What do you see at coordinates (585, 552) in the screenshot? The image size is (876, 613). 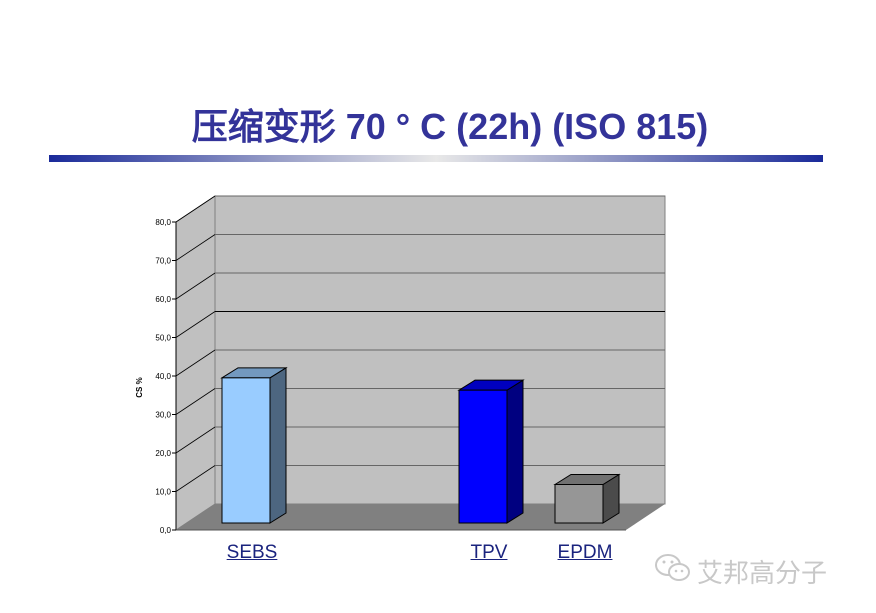 I see `x-category-label-epdm: EPDM` at bounding box center [585, 552].